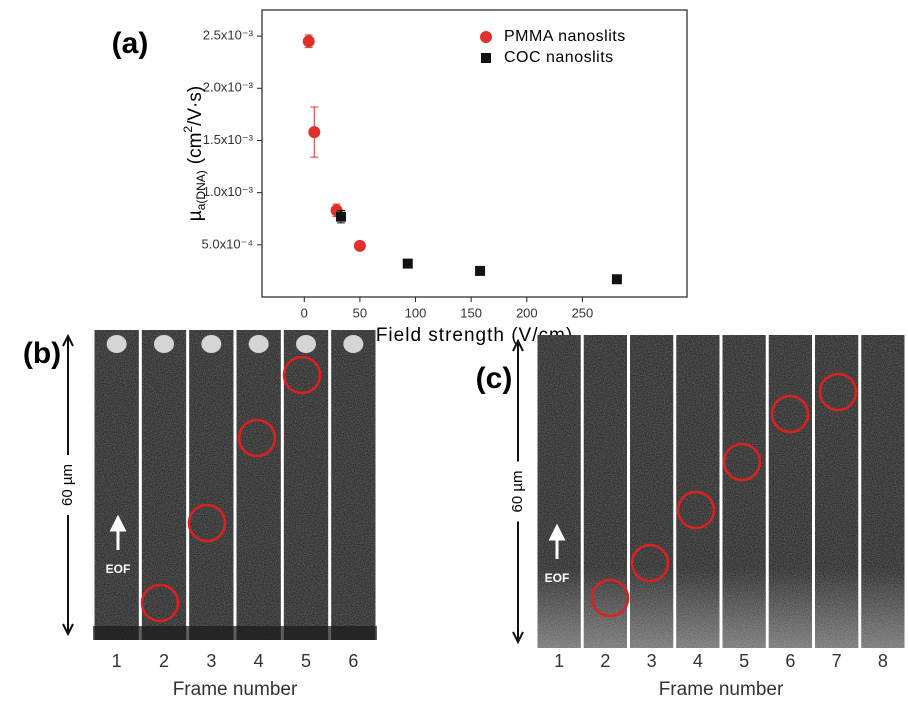 This screenshot has width=908, height=706. Describe the element at coordinates (494, 378) in the screenshot. I see `panel-label: (c)` at that location.